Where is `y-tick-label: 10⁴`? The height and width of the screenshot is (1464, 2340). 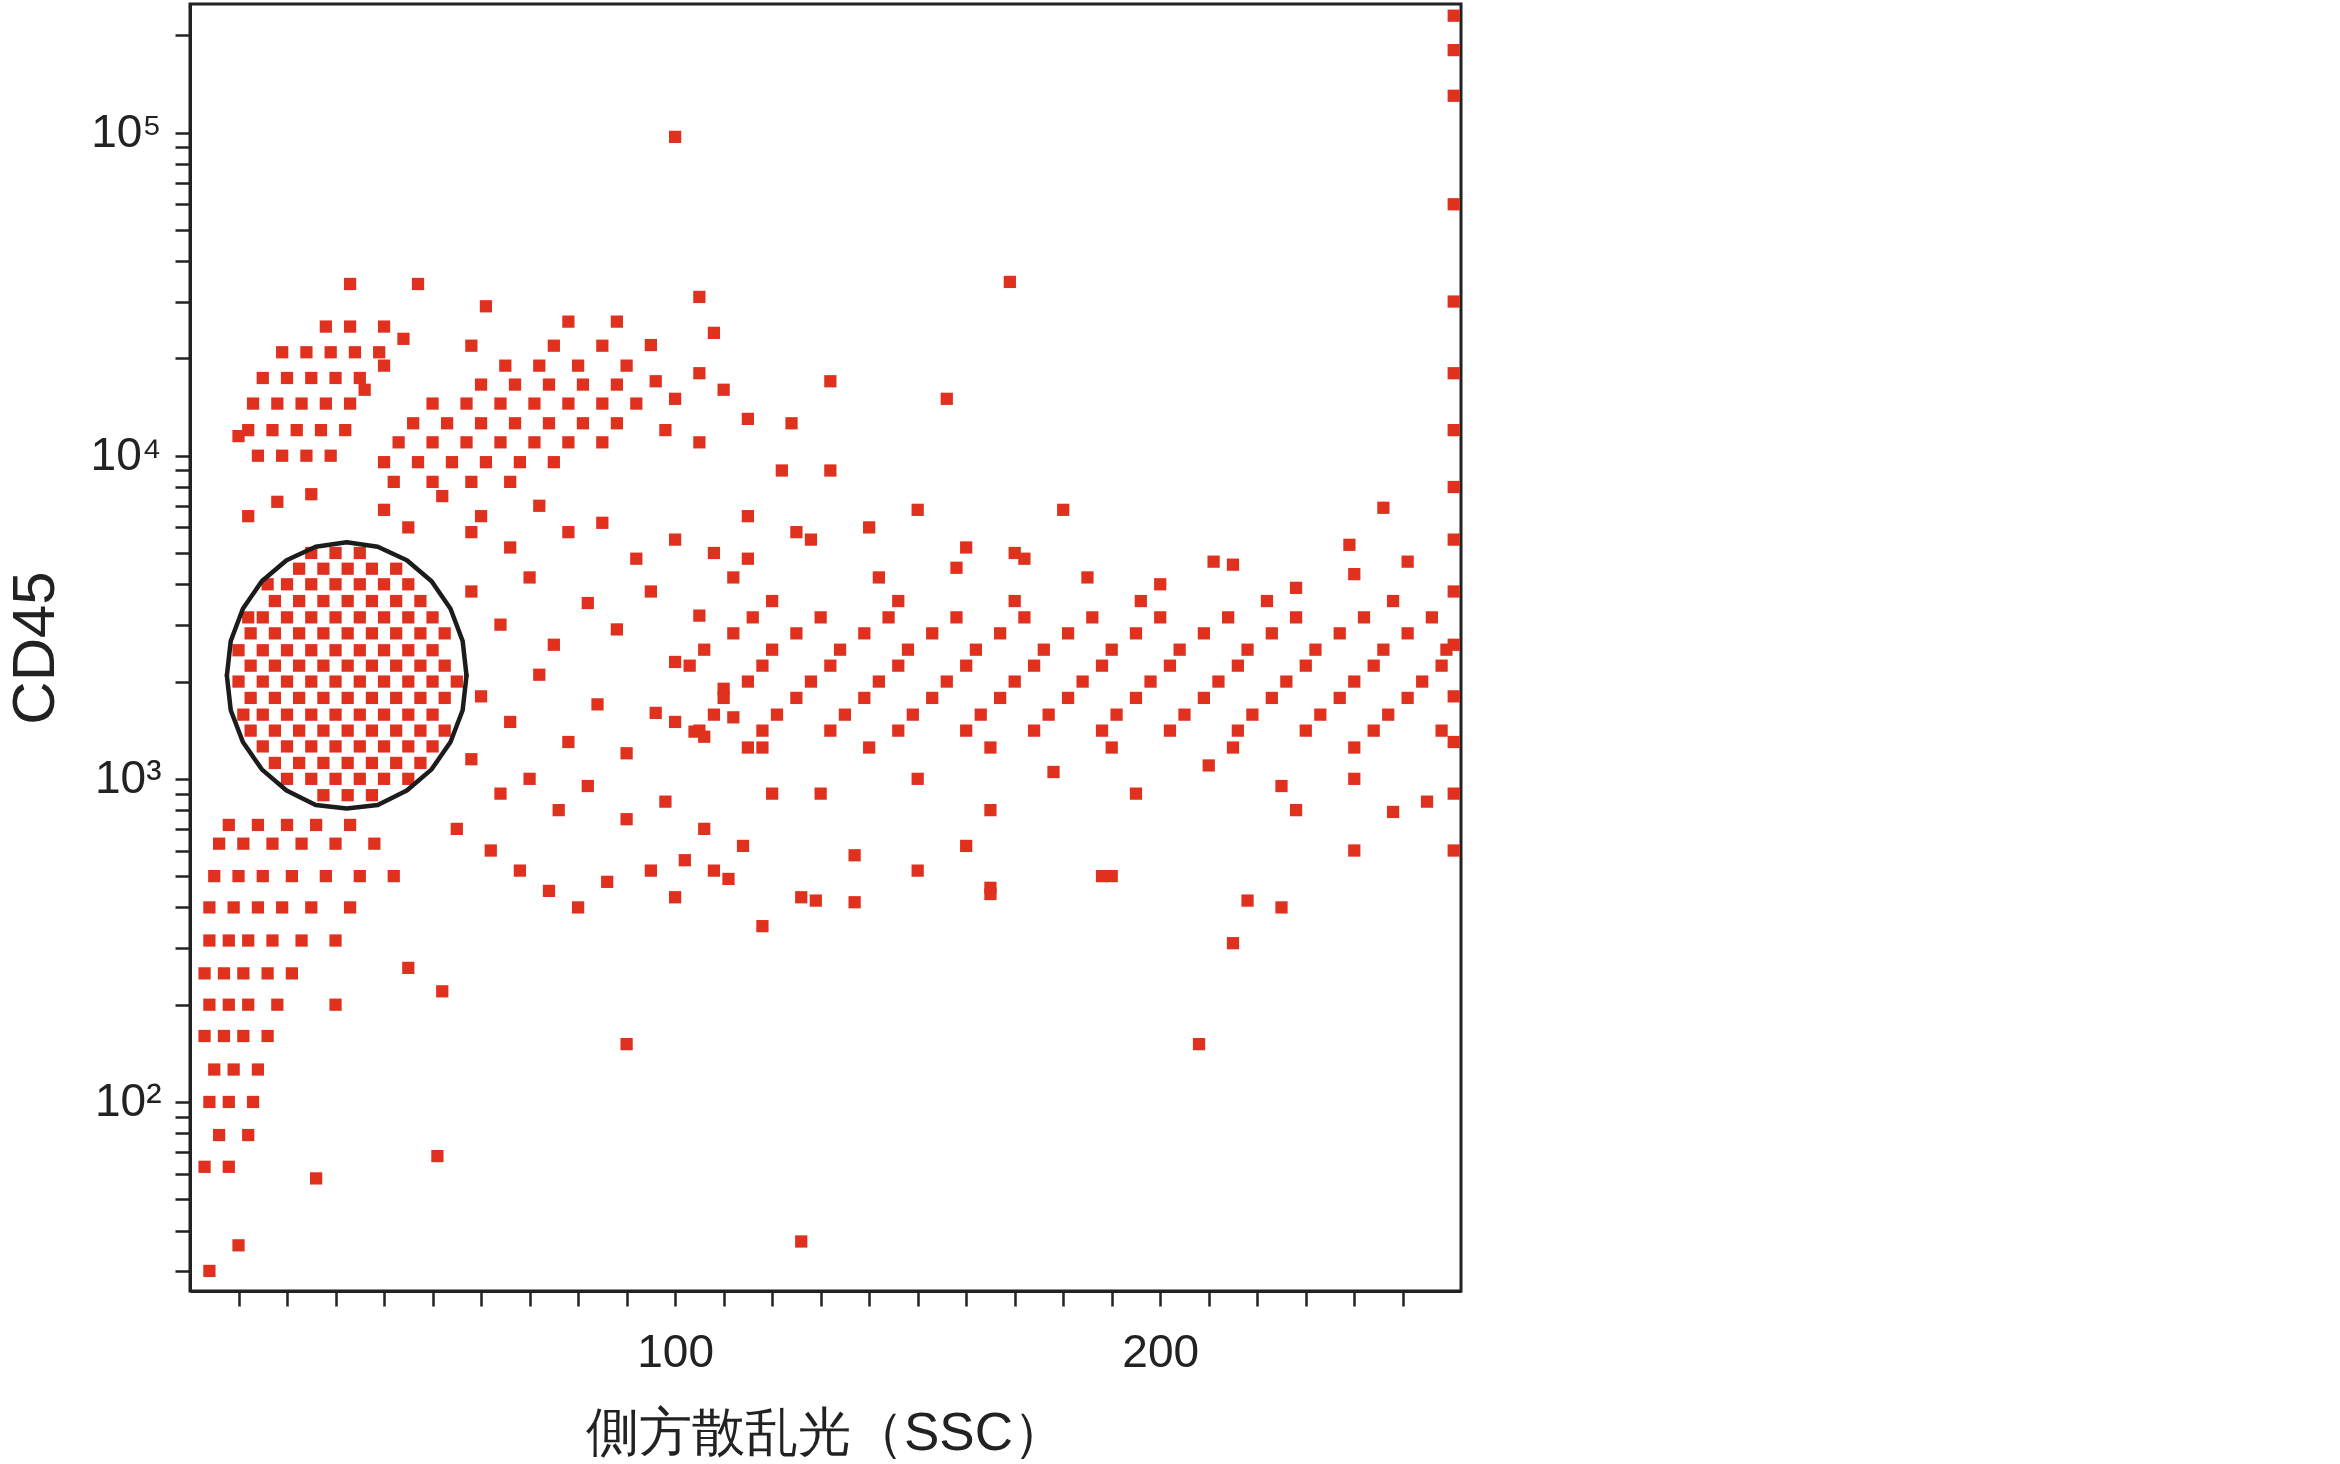
y-tick-label: 10⁴ is located at coordinates (126, 454).